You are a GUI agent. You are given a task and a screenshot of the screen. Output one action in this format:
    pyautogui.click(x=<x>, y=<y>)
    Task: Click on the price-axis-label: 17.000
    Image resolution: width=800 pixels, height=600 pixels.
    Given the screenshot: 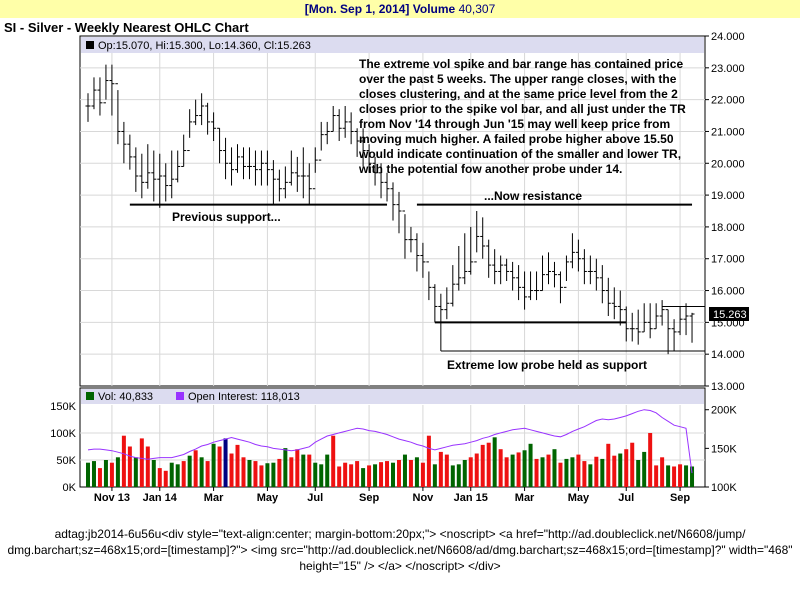 What is the action you would take?
    pyautogui.click(x=728, y=260)
    